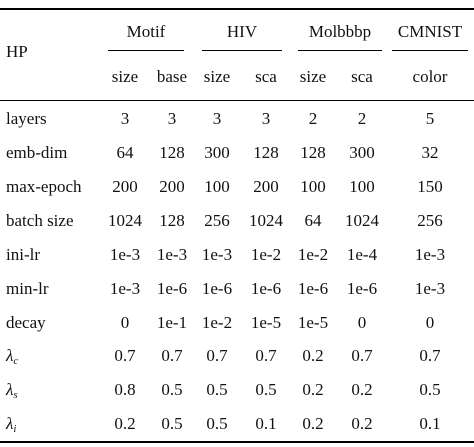 The width and height of the screenshot is (474, 447). What do you see at coordinates (15, 429) in the screenshot?
I see `row-label-subscript: i` at bounding box center [15, 429].